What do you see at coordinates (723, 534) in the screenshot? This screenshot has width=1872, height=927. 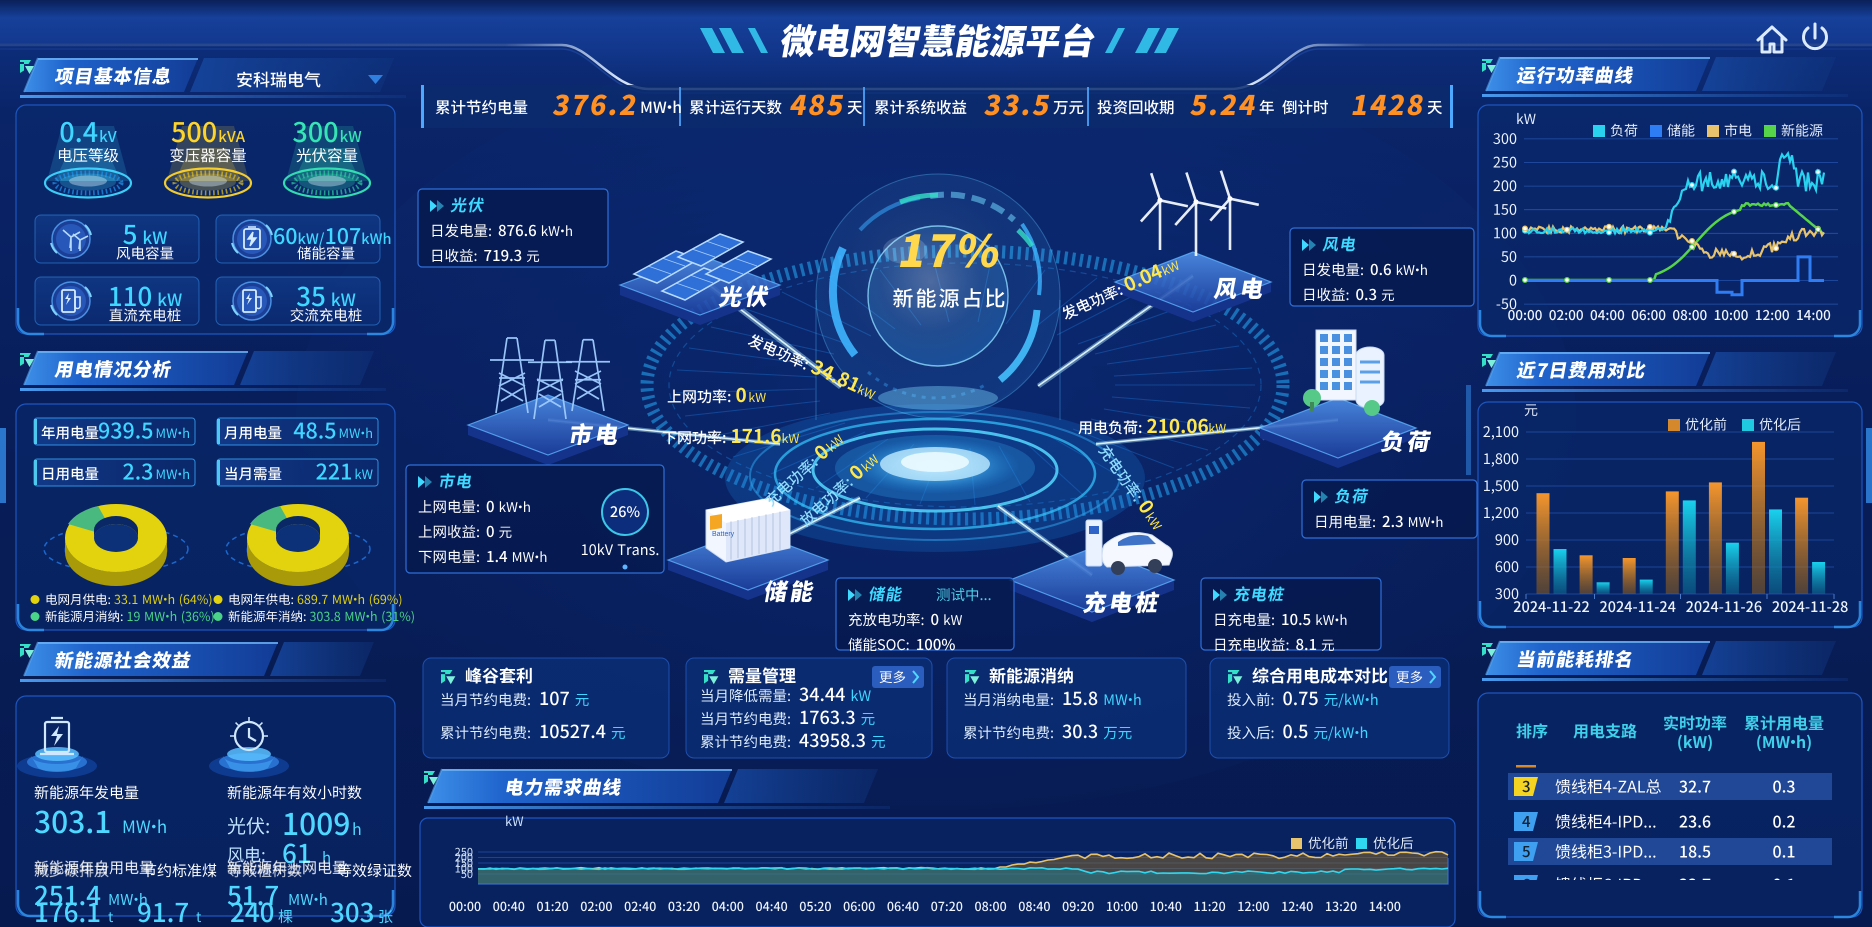 I see `svg-text: Battery` at bounding box center [723, 534].